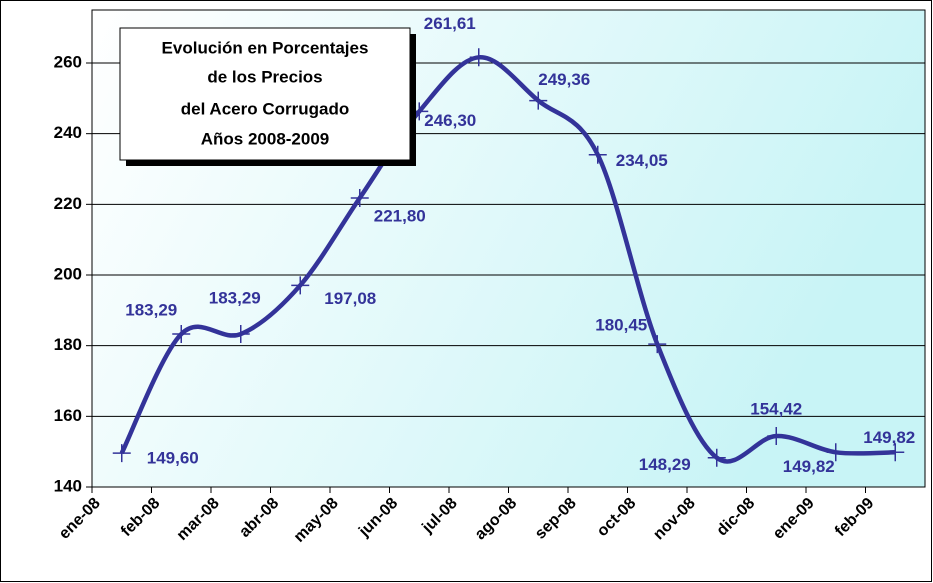 The height and width of the screenshot is (583, 933). Describe the element at coordinates (68, 273) in the screenshot. I see `y-tick-label: 200` at that location.